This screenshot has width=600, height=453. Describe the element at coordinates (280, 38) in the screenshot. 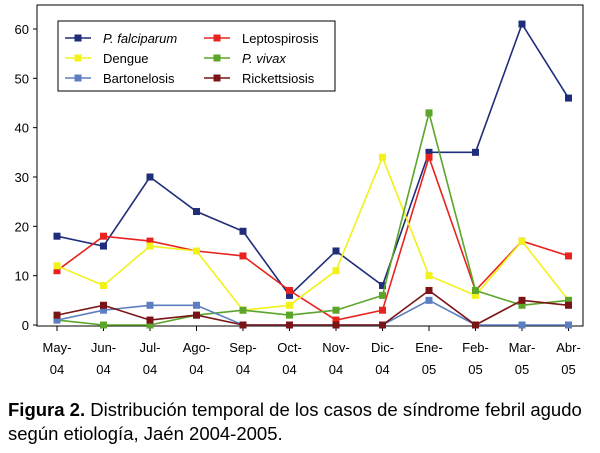

I see `legend-label: Leptospirosis` at that location.